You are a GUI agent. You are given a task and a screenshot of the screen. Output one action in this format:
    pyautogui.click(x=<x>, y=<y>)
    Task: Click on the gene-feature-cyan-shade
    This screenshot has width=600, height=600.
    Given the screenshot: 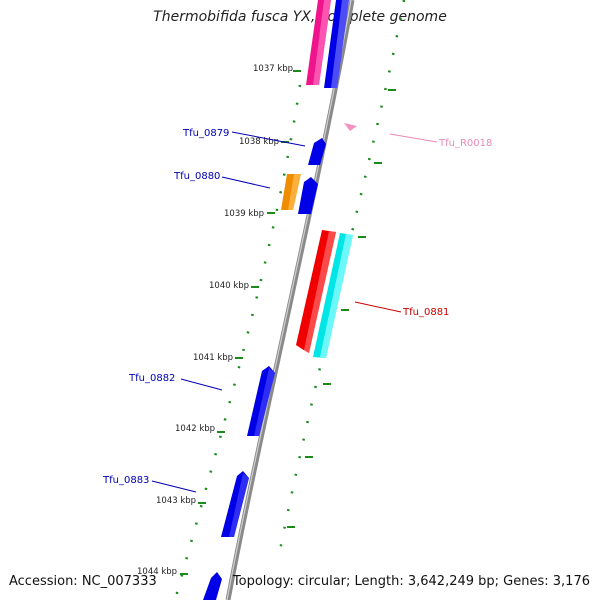 What is the action you would take?
    pyautogui.click(x=336, y=296)
    